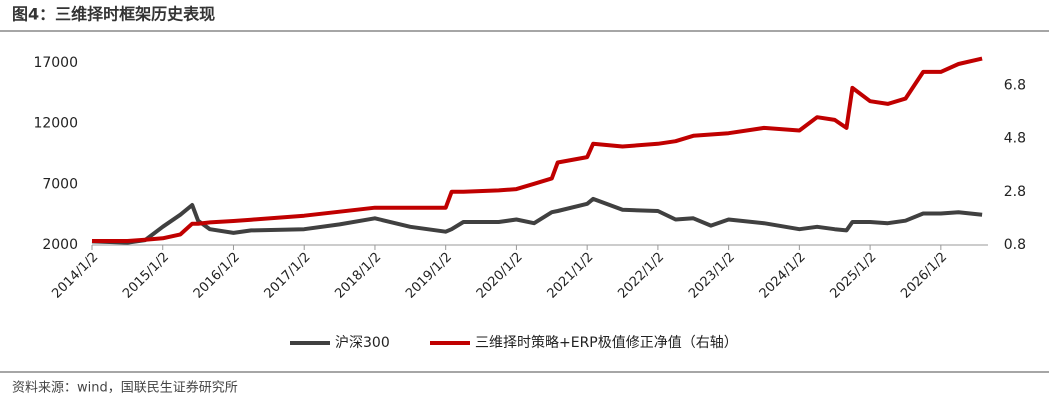 This screenshot has height=401, width=1049. I want to click on x-tick-label: 2026/1/2, so click(924, 276).